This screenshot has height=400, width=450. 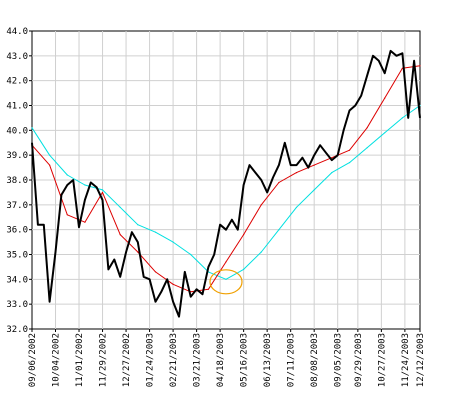 What do you see at coordinates (17, 131) in the screenshot?
I see `y-tick-label: 40.0` at bounding box center [17, 131].